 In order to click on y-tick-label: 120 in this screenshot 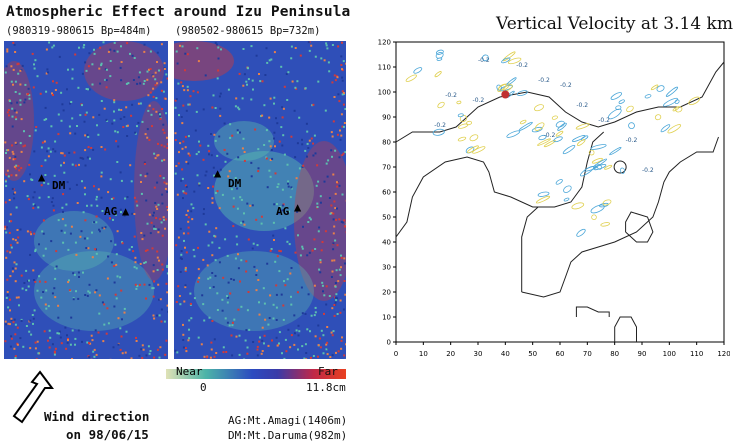, I will do `click(384, 43)`.